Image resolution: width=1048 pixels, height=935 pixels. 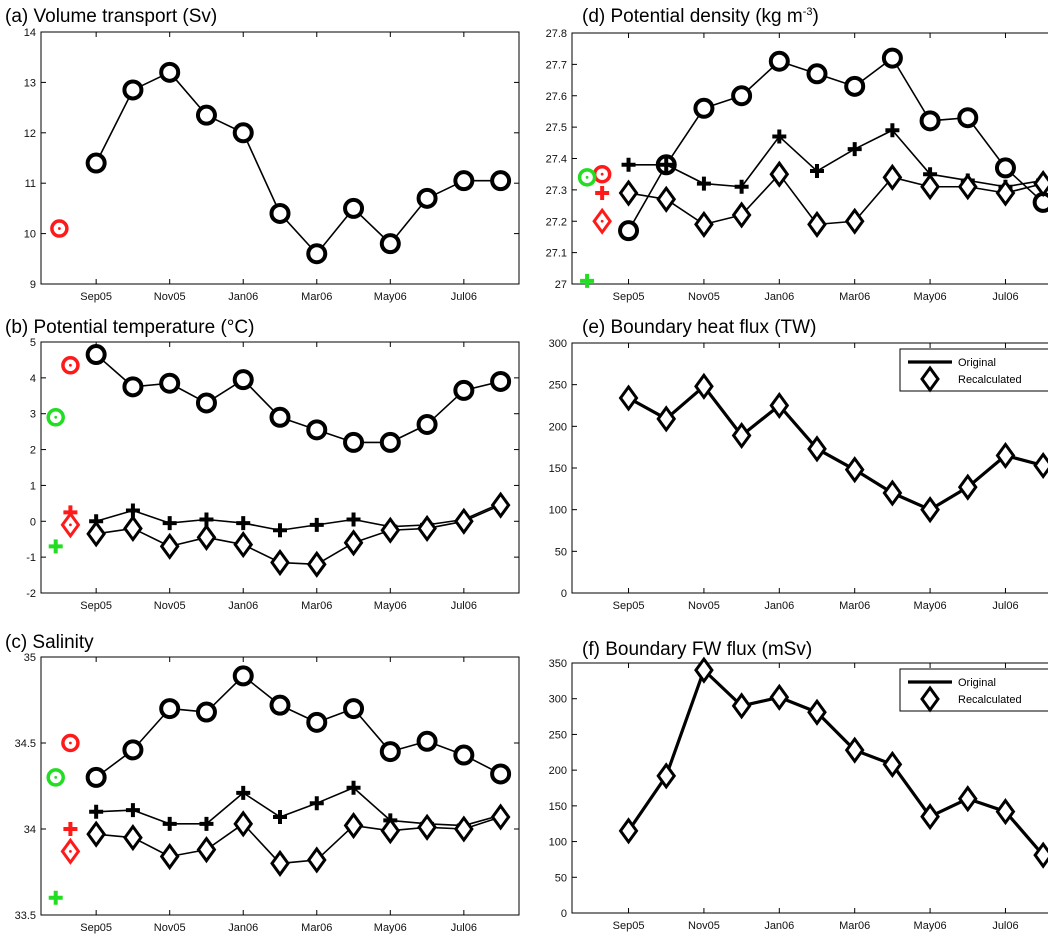 What do you see at coordinates (556, 128) in the screenshot?
I see `y-tick-label: 27.5` at bounding box center [556, 128].